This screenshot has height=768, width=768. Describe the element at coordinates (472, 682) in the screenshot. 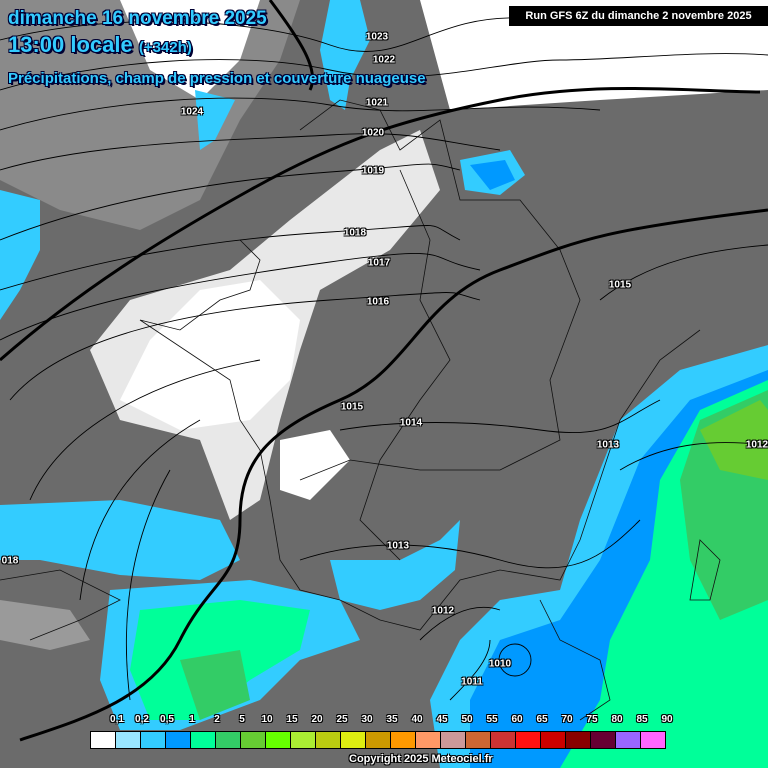

I see `isobar-label: 1011` at that location.